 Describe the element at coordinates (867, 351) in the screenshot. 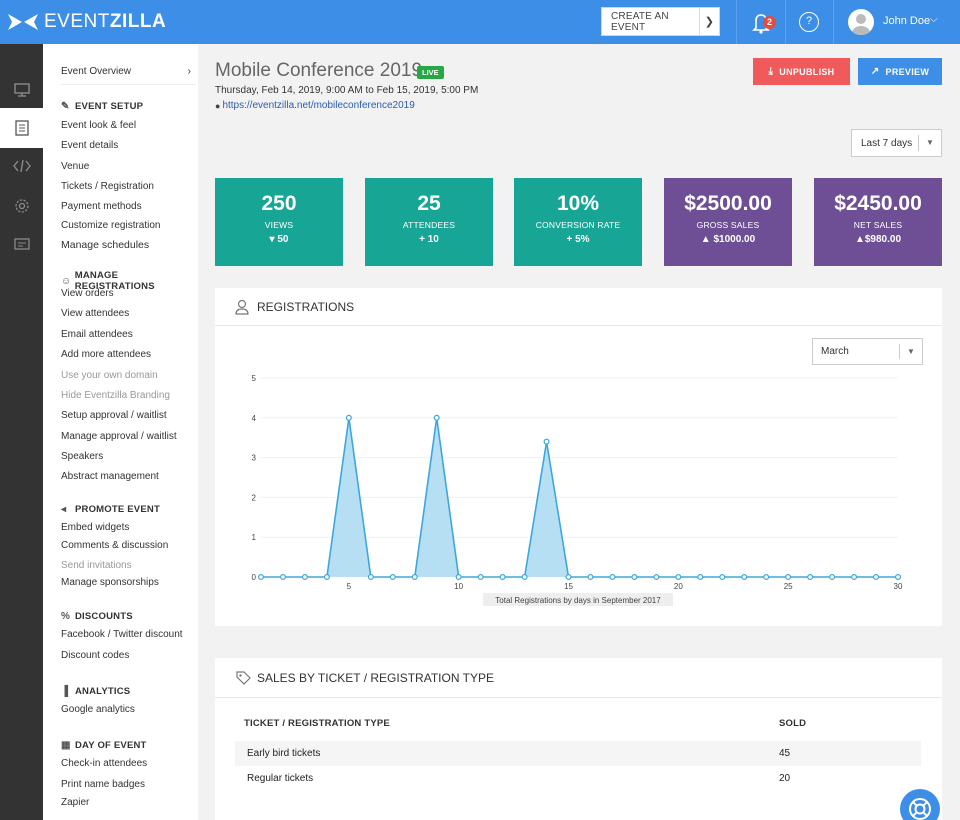

I see `month-select: March ▼` at that location.